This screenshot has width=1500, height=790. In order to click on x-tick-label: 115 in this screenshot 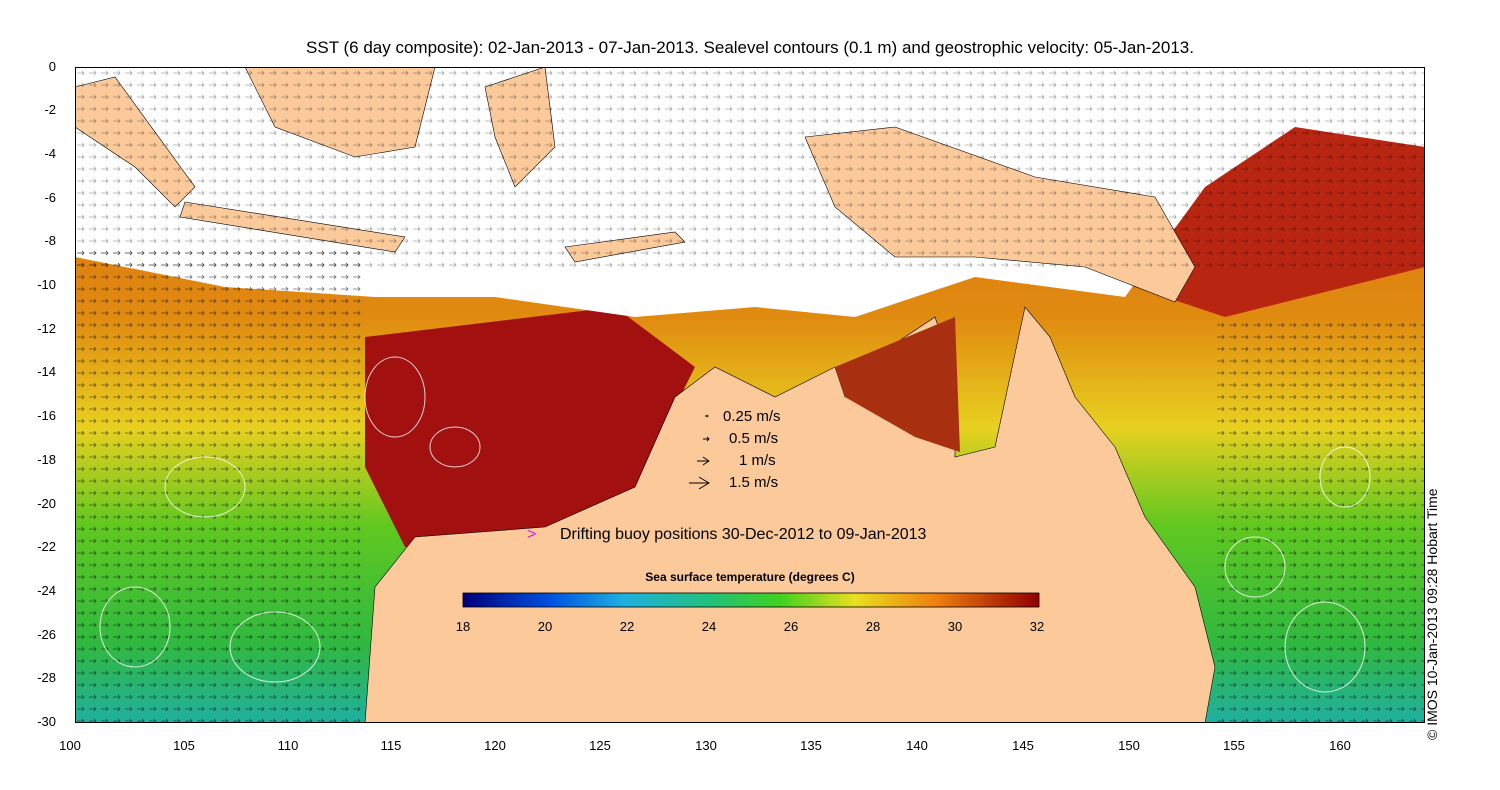, I will do `click(391, 745)`.